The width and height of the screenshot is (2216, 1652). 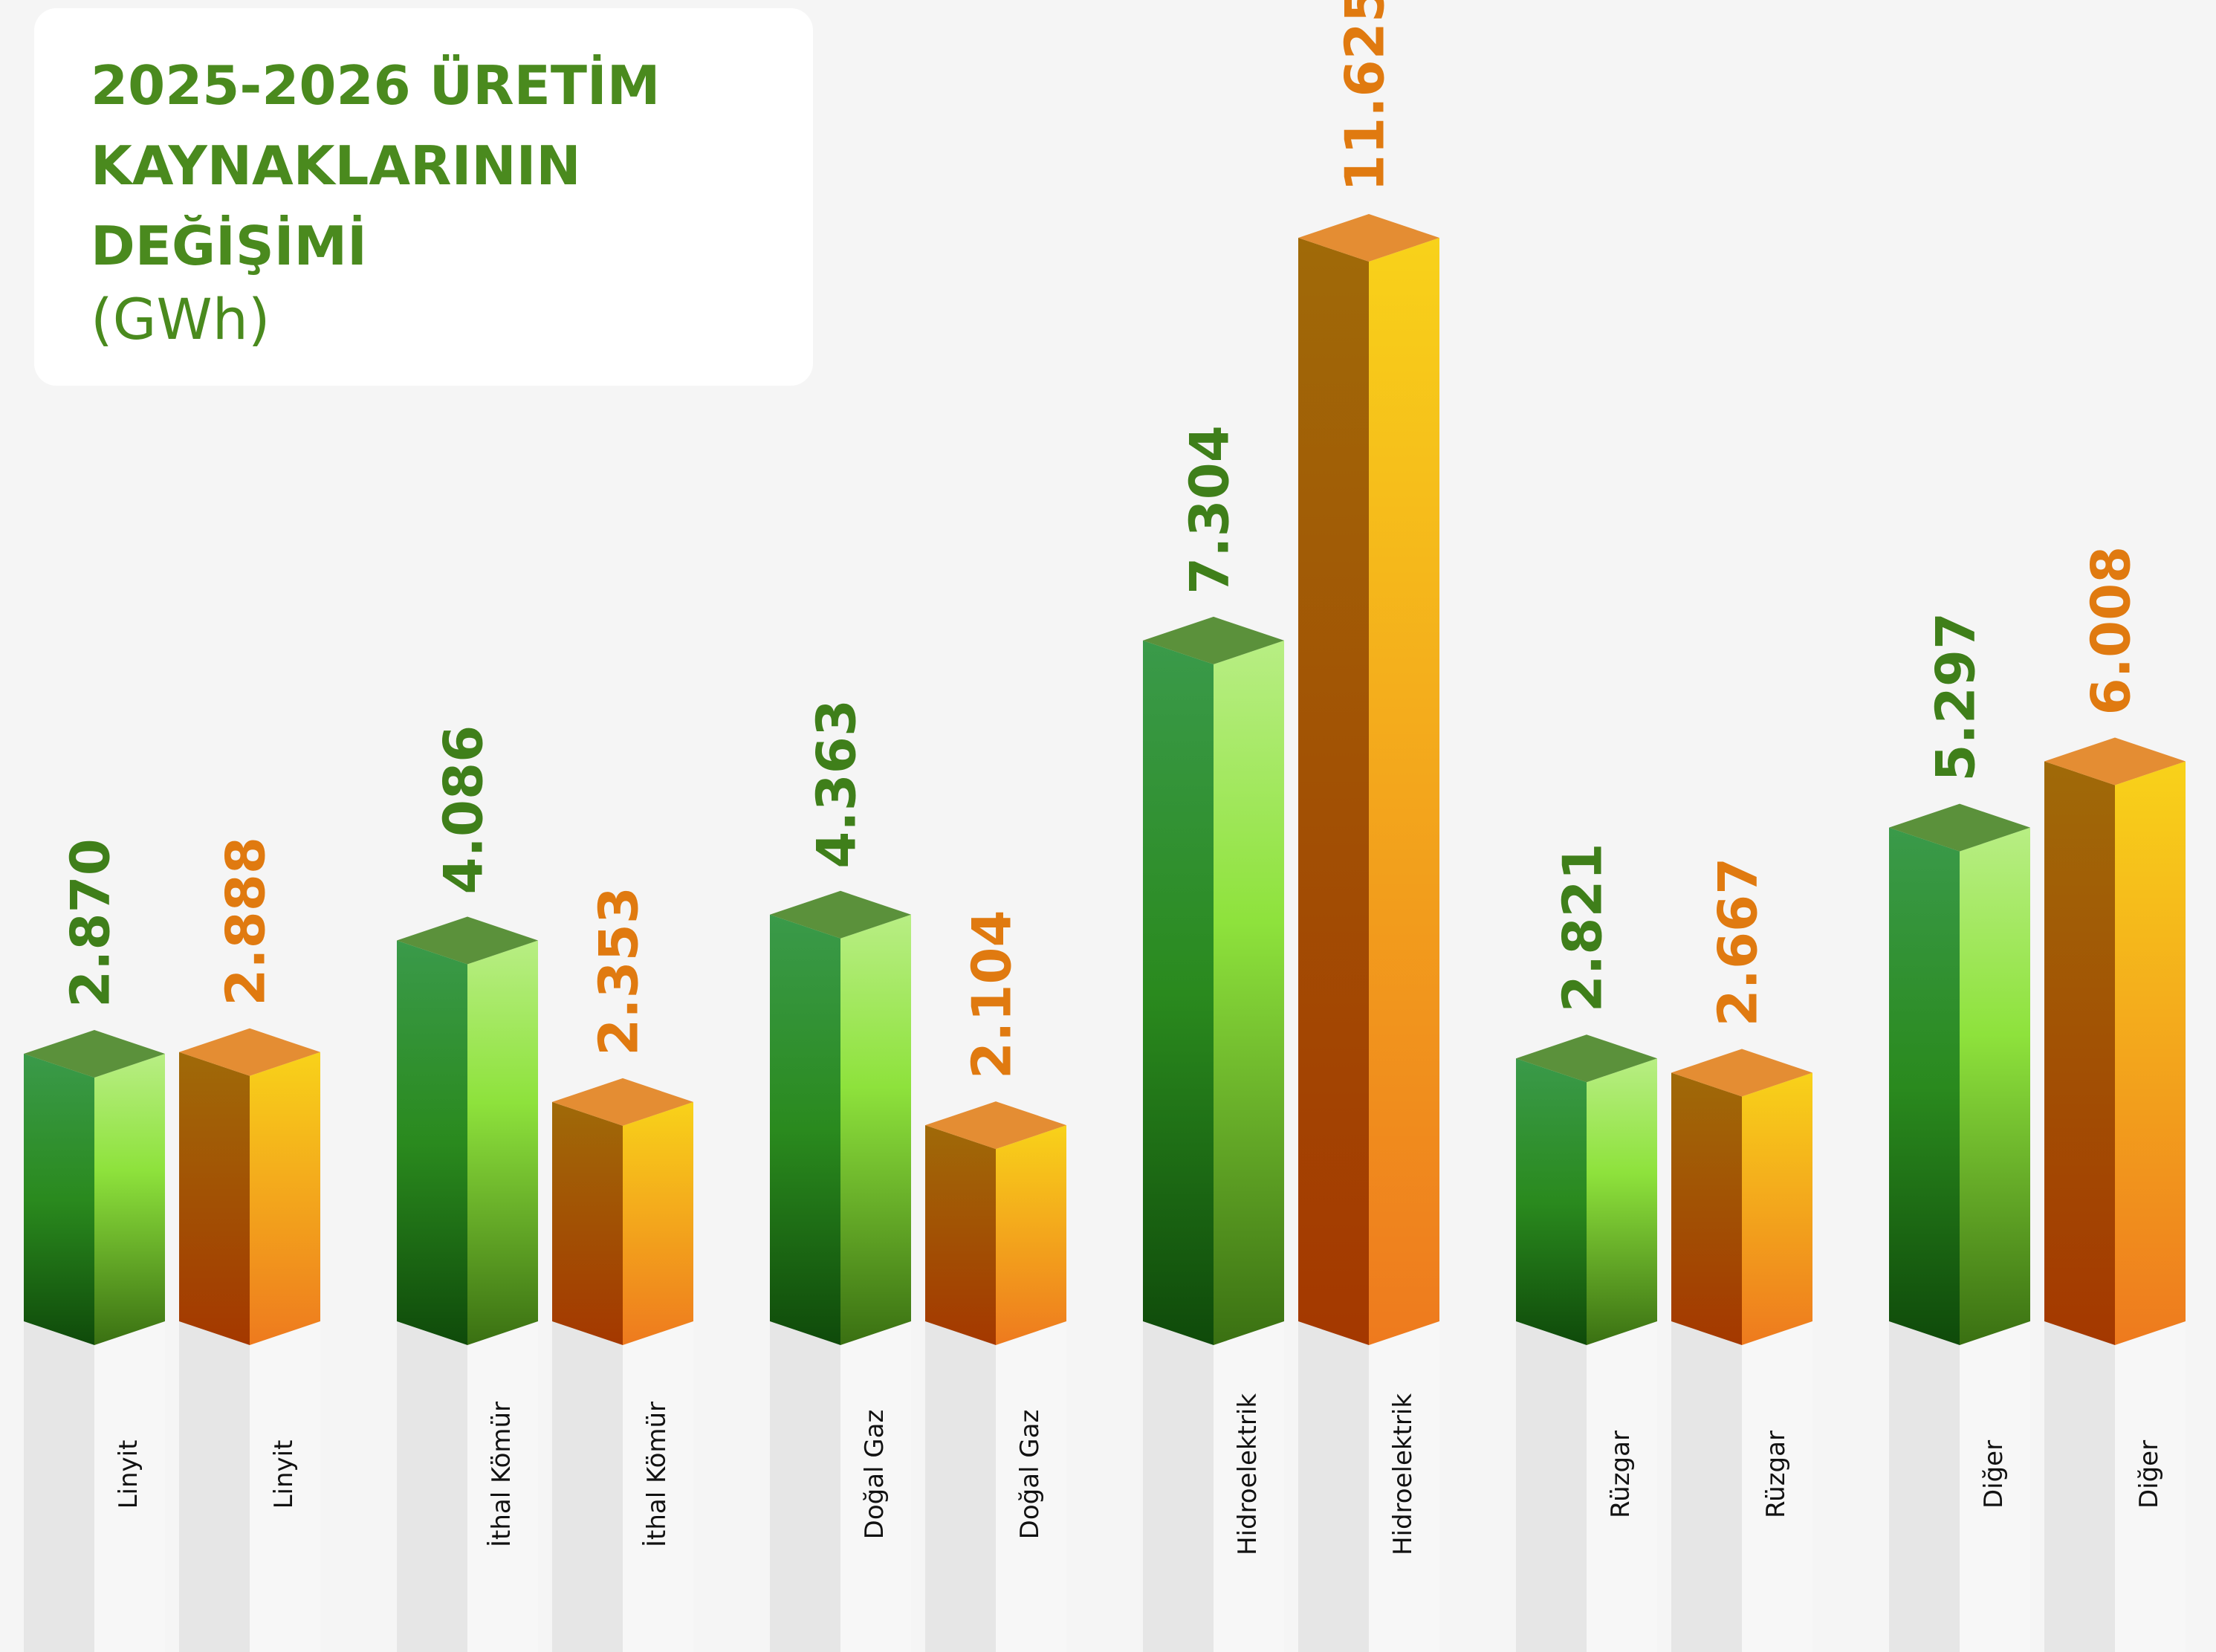 What do you see at coordinates (1365, 96) in the screenshot?
I see `value-label: 11.625` at bounding box center [1365, 96].